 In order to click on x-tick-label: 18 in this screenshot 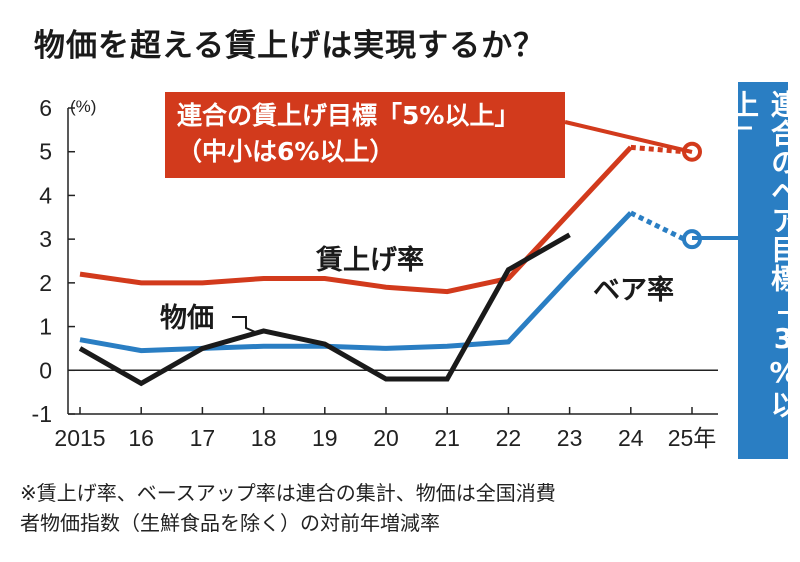, I will do `click(264, 438)`.